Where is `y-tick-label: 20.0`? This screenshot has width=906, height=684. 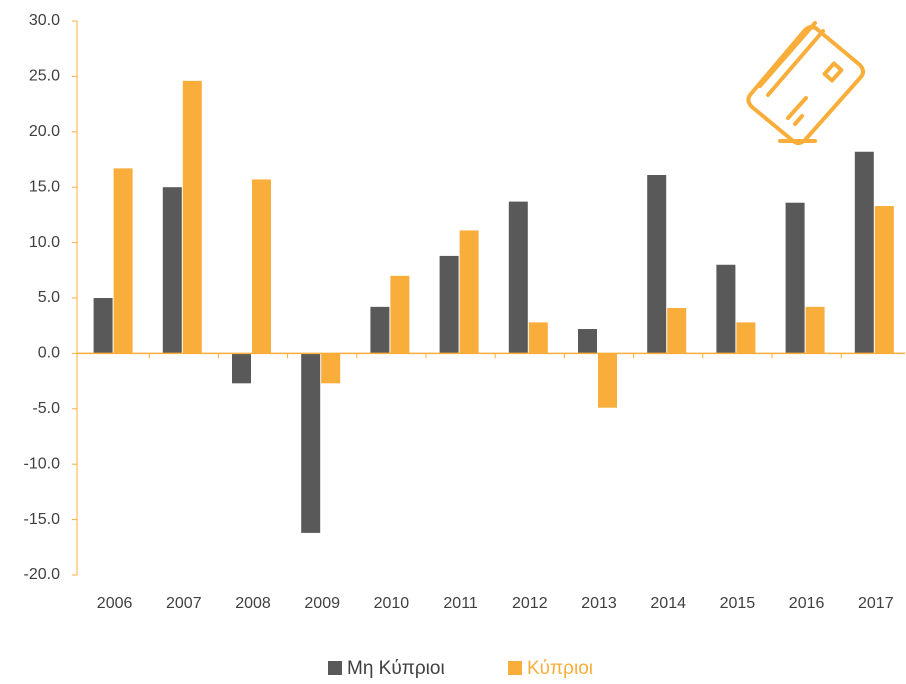
y-tick-label: 20.0 is located at coordinates (44, 131).